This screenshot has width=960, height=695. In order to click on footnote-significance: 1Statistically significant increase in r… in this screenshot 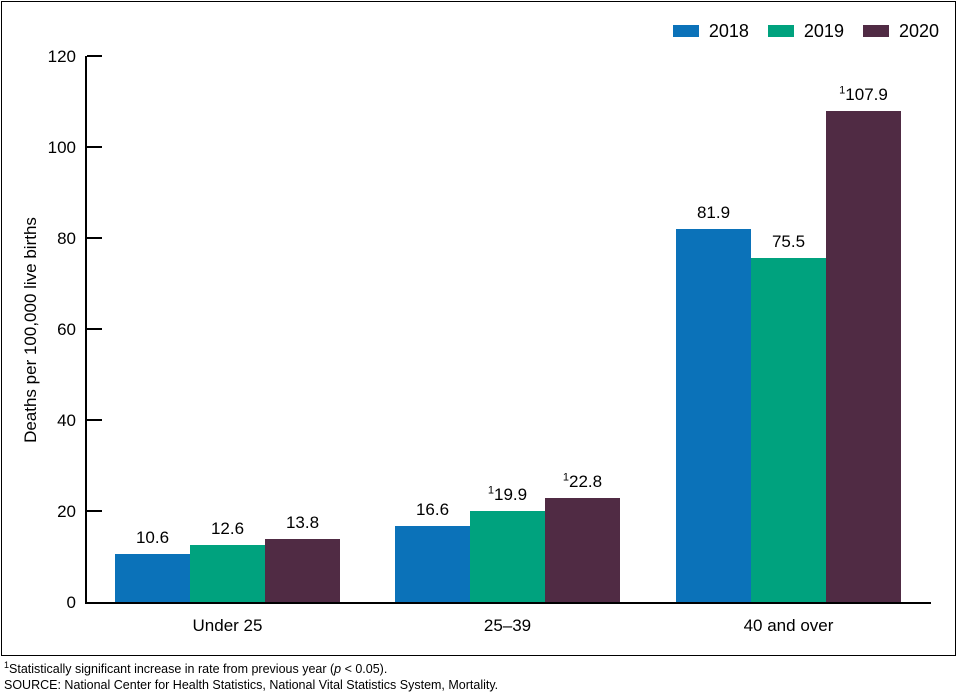, I will do `click(251, 668)`.